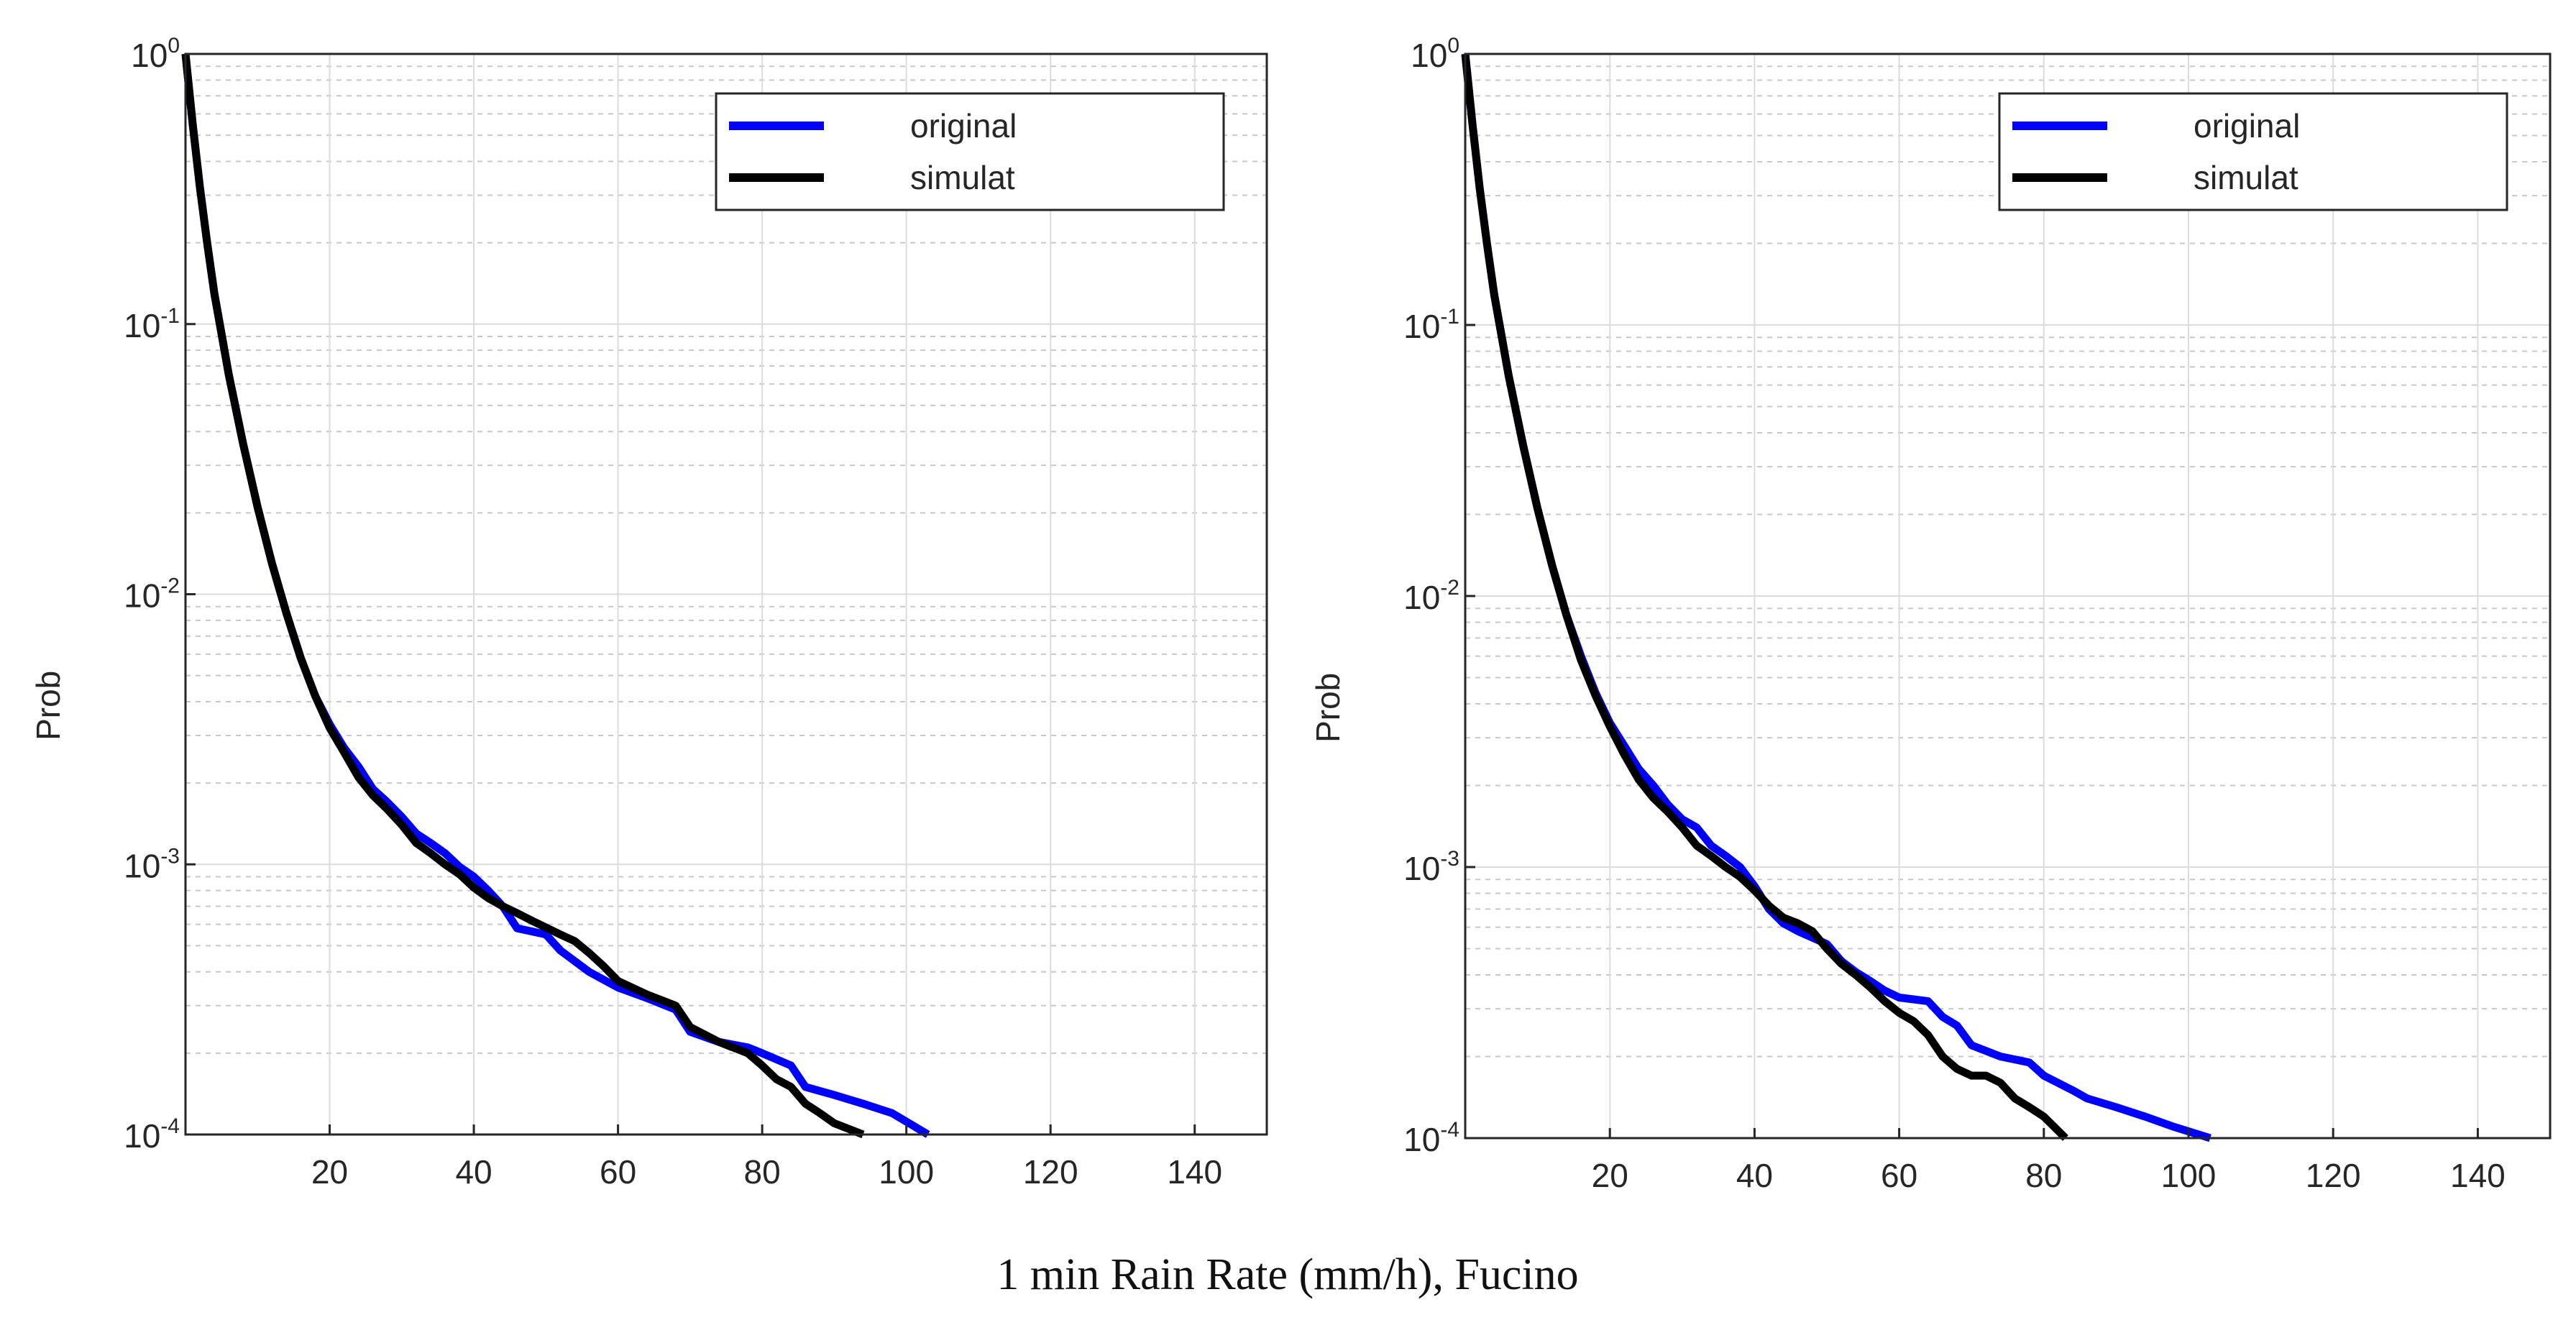  What do you see at coordinates (1287, 1274) in the screenshot?
I see `figure-caption: 1 min Rain Rate (mm/h), Fucino` at bounding box center [1287, 1274].